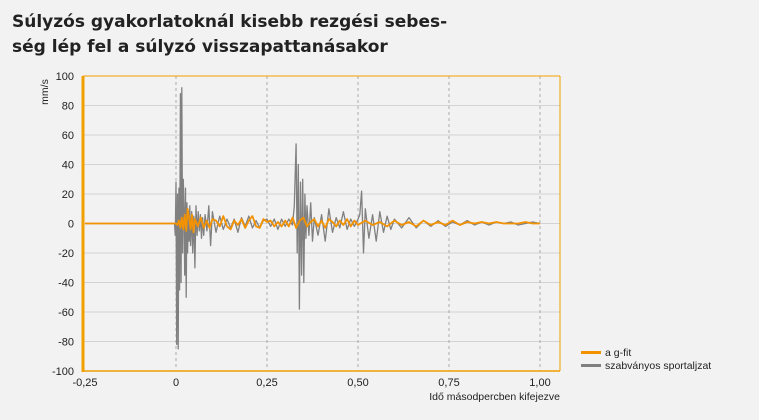  Describe the element at coordinates (66, 254) in the screenshot. I see `y-tick-label: -20` at that location.